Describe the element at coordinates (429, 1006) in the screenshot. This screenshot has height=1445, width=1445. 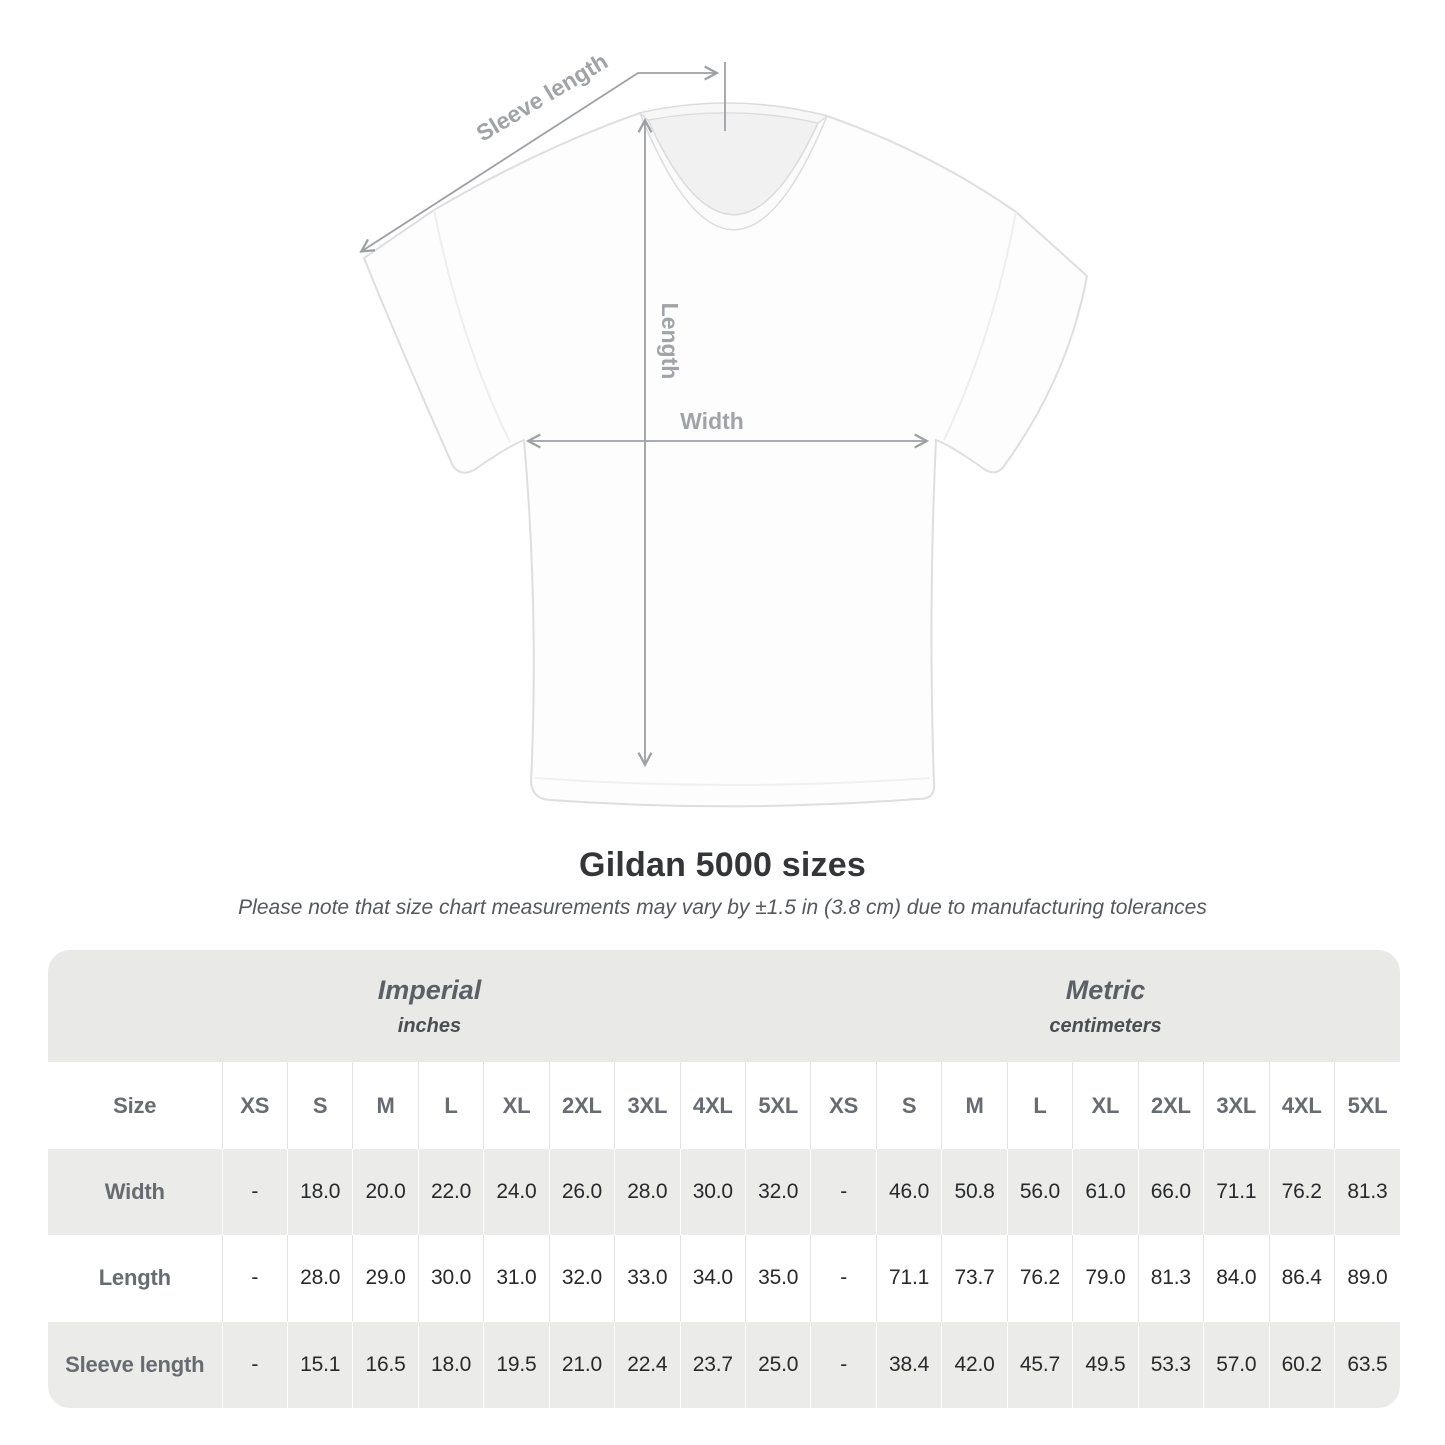
I see `unit-group-imperial: Imperial inches` at that location.